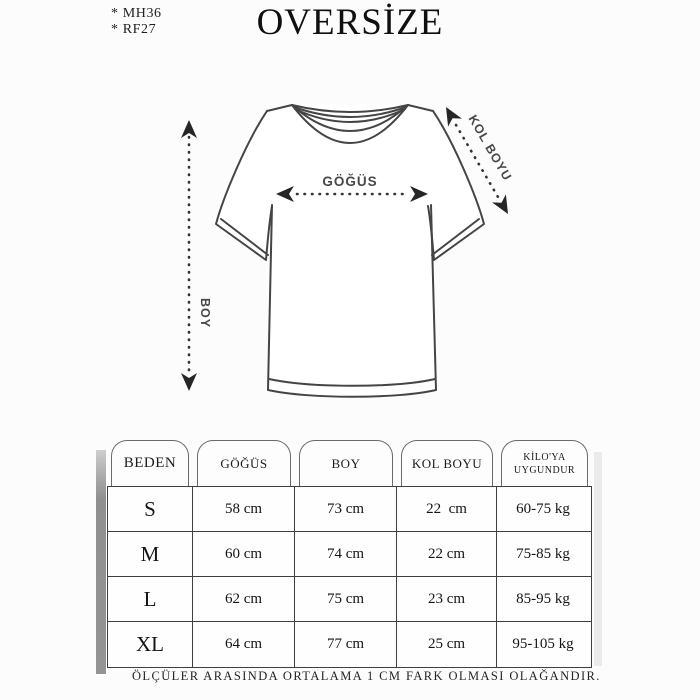 This screenshot has height=700, width=700. I want to click on product-code-2: * RF27, so click(134, 29).